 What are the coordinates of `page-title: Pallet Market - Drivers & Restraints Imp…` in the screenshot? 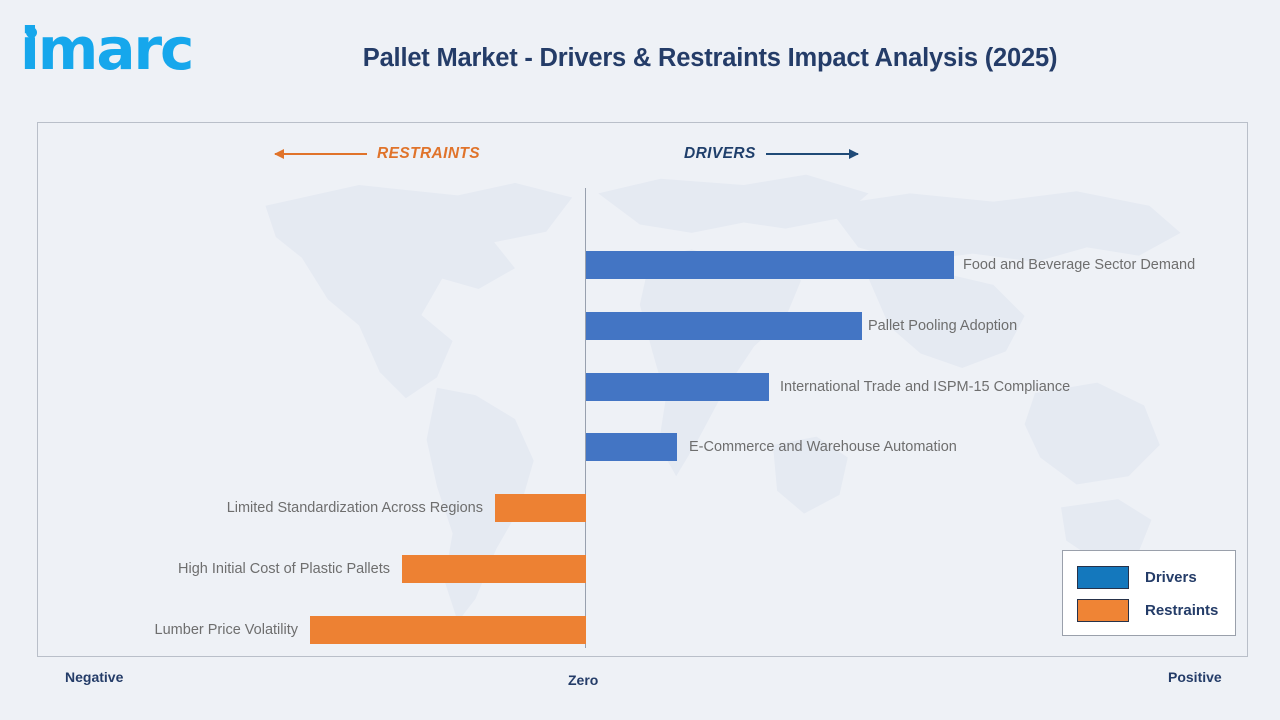 It's located at (710, 58).